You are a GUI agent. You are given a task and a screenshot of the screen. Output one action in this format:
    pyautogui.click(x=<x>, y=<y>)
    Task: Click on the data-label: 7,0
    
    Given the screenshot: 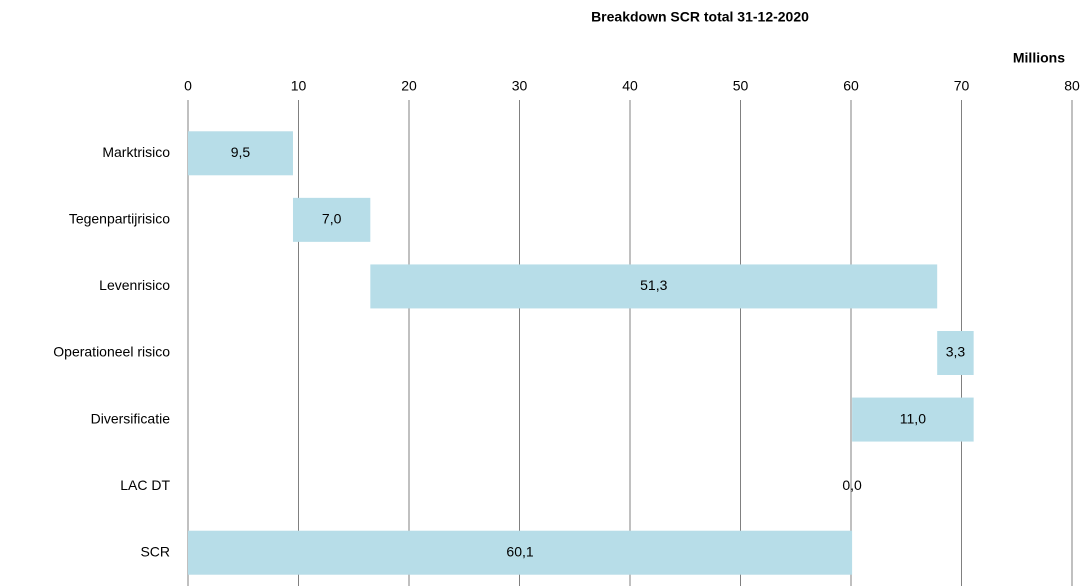 What is the action you would take?
    pyautogui.click(x=332, y=219)
    